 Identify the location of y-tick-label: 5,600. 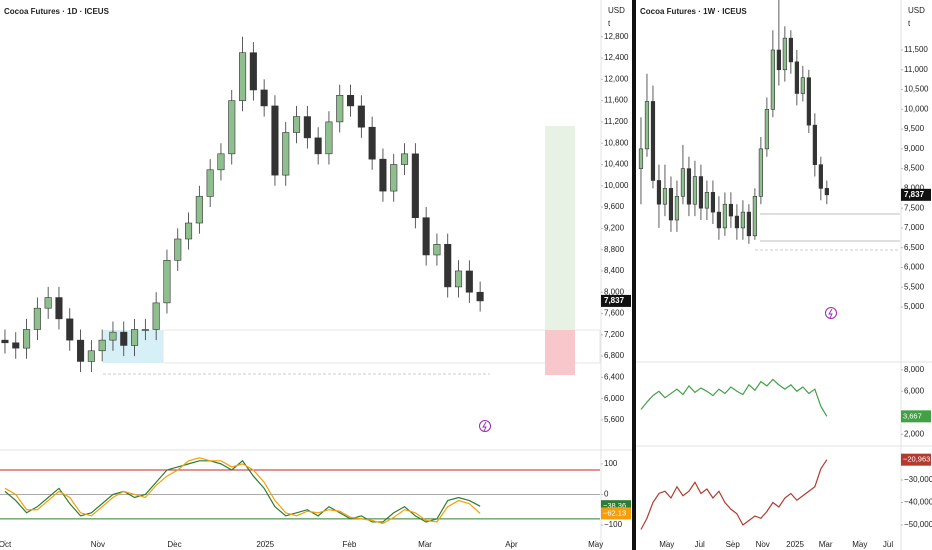
(614, 419).